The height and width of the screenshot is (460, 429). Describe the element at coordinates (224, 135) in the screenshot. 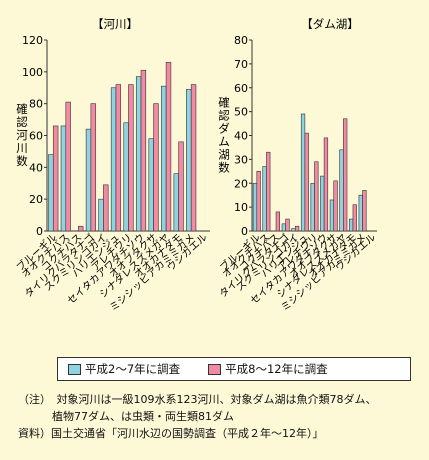

I see `y-axis-label: 確認ダム湖数` at that location.